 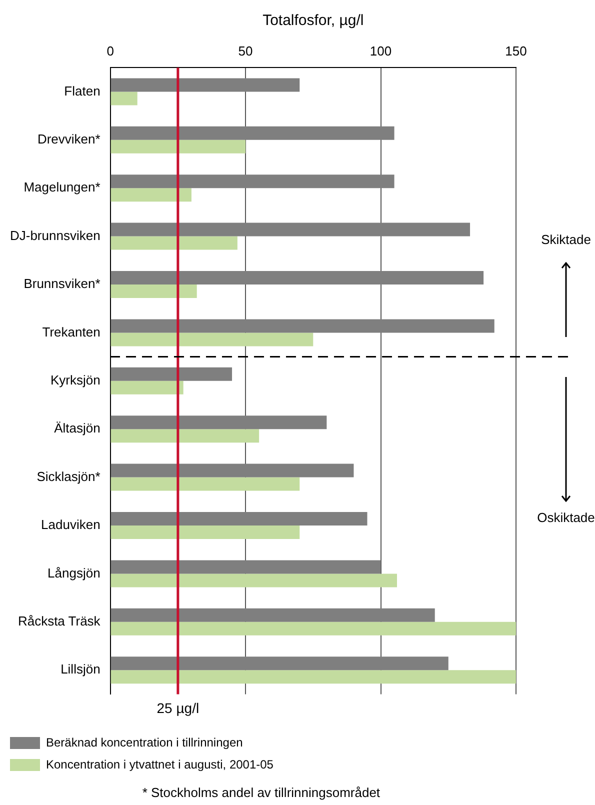 I want to click on x-tick-label: 0, so click(x=110, y=50).